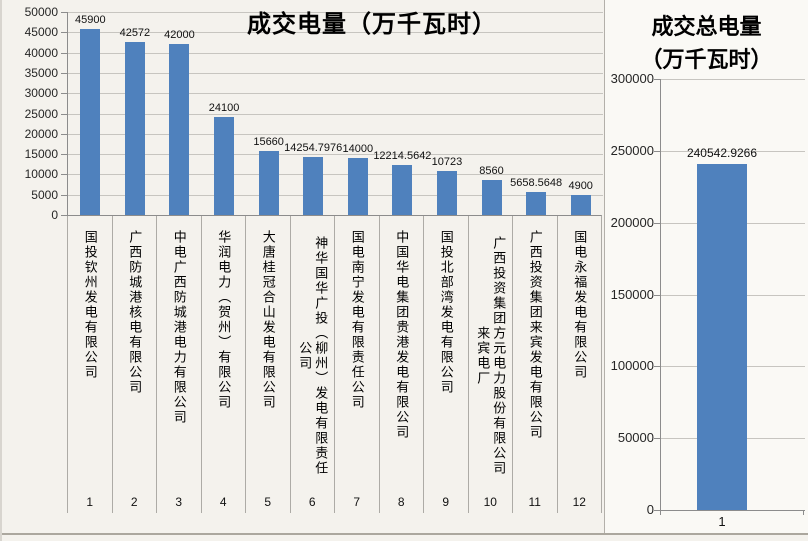 The image size is (808, 541). What do you see at coordinates (268, 502) in the screenshot?
I see `category-index: 5` at bounding box center [268, 502].